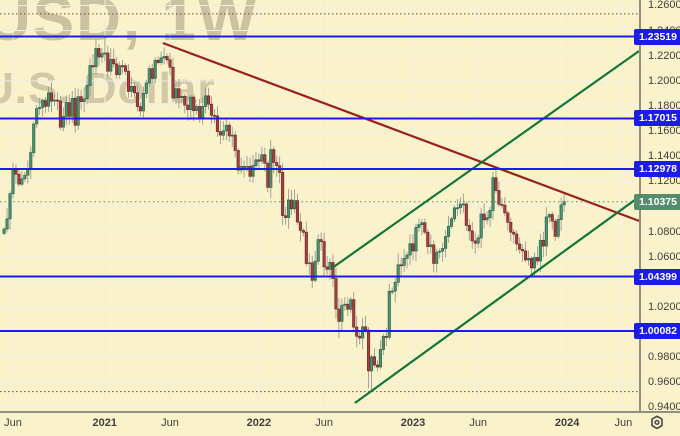  What do you see at coordinates (664, 131) in the screenshot?
I see `price-tick-label: 1.16000` at bounding box center [664, 131].